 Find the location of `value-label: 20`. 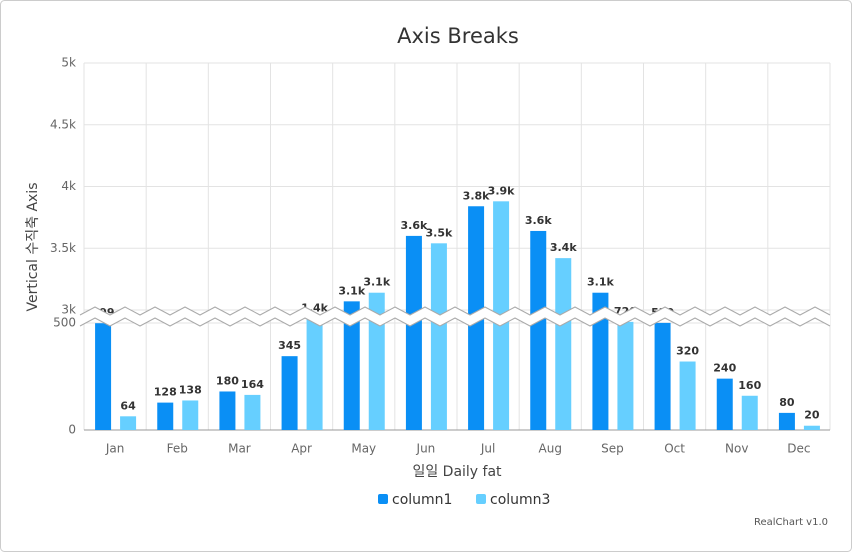

value-label: 20 is located at coordinates (812, 415).